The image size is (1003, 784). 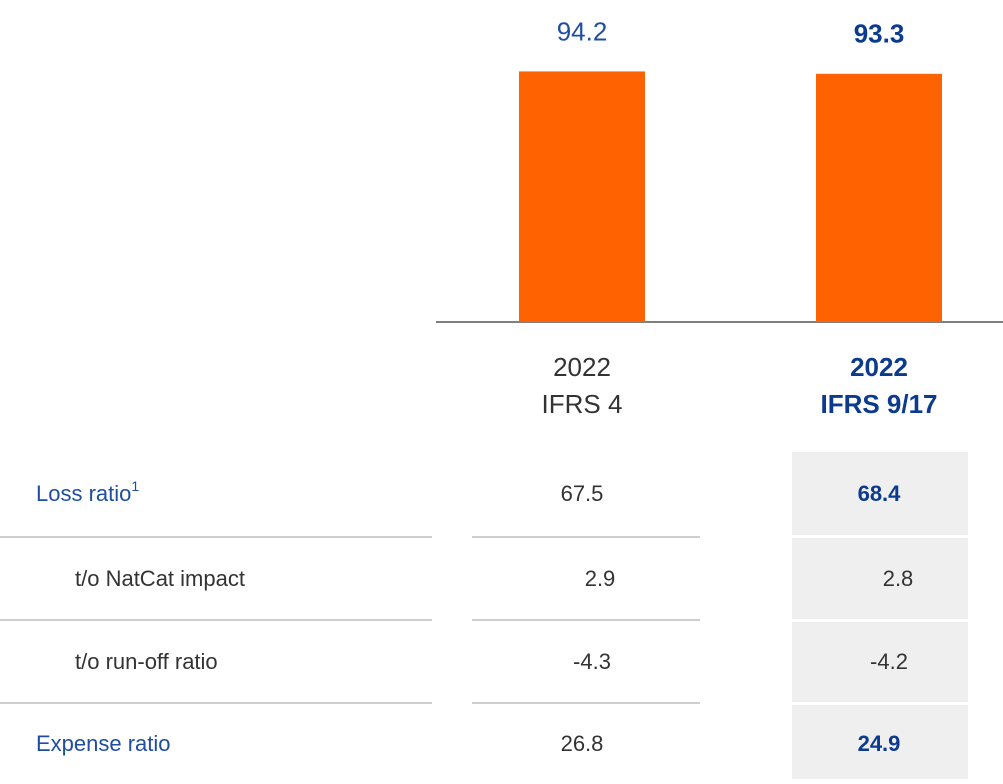 What do you see at coordinates (491, 661) in the screenshot?
I see `row: t/o run-off ratio -4.3 -4.2` at bounding box center [491, 661].